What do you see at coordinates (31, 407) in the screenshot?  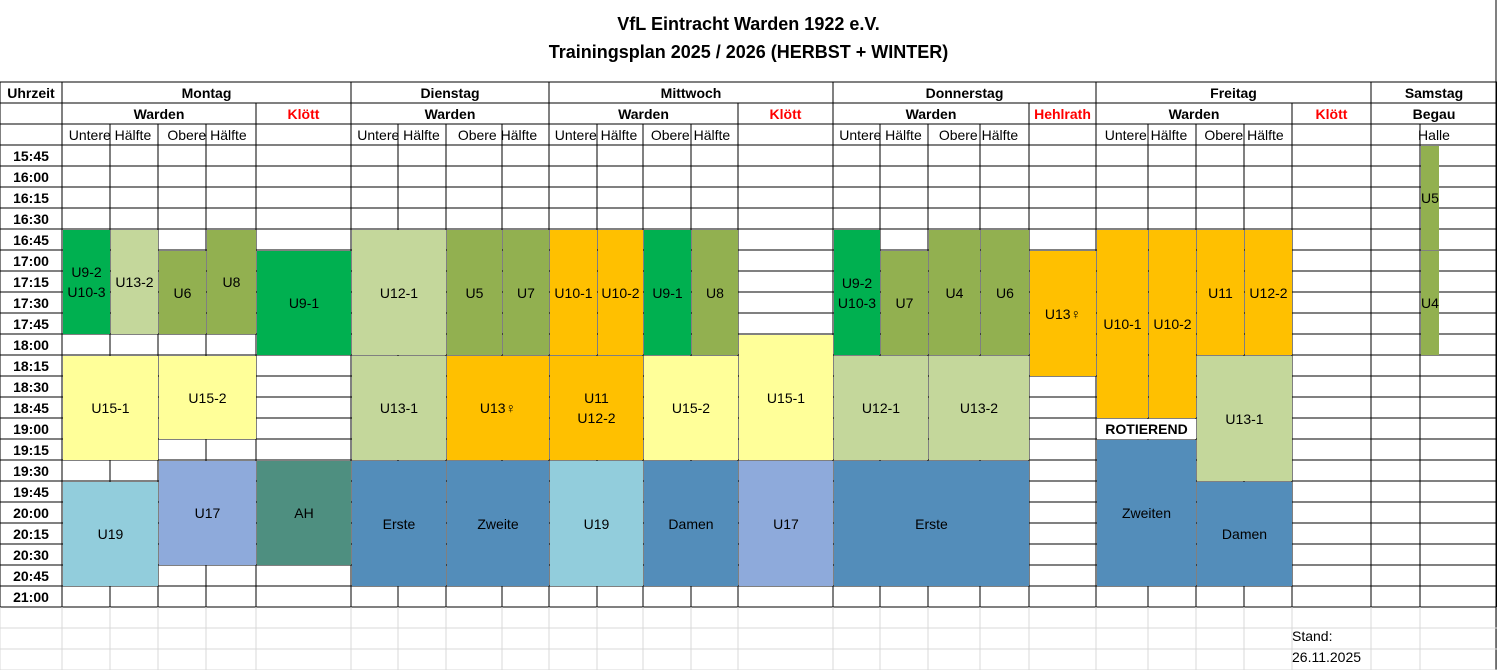 I see `time-label: 18:45` at bounding box center [31, 407].